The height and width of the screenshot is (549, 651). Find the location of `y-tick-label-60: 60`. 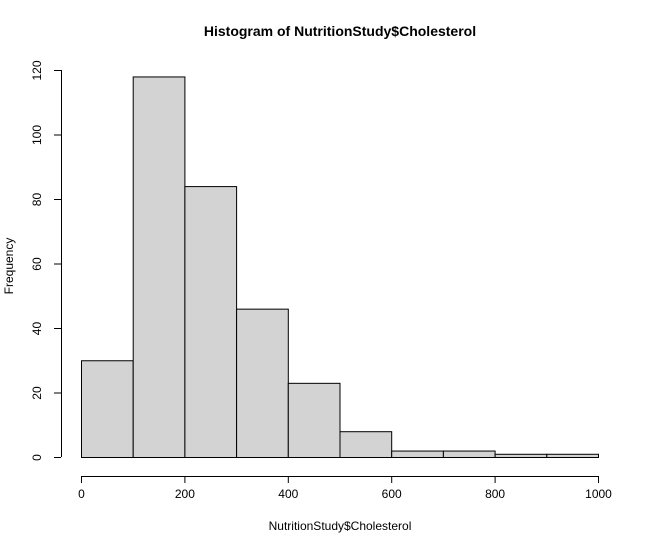

y-tick-label-60: 60 is located at coordinates (37, 264).